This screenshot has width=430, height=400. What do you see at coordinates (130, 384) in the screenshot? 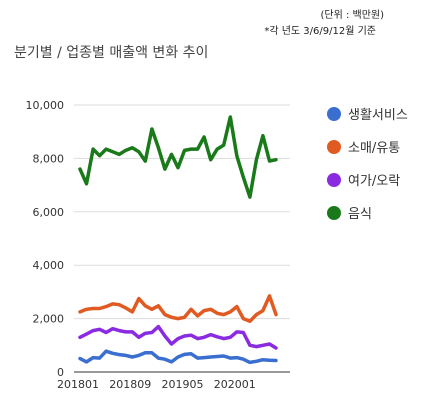
I see `x-tick-label: 201809` at bounding box center [130, 384].